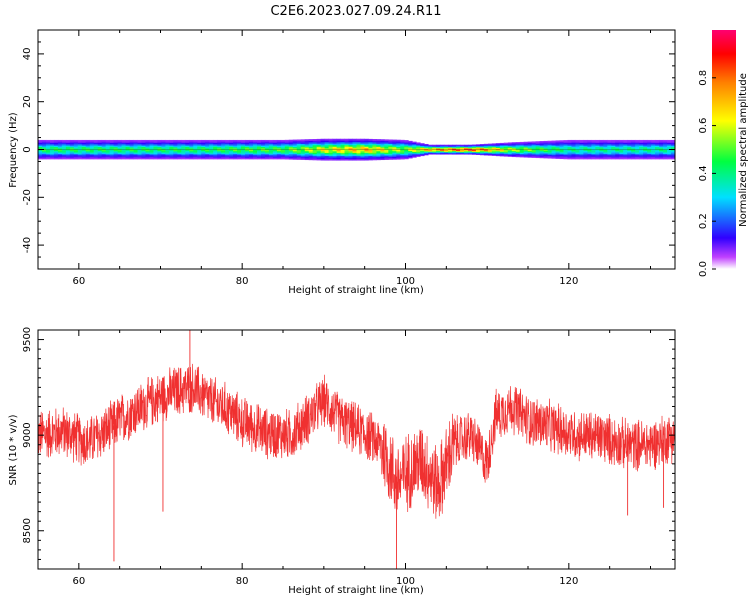  What do you see at coordinates (356, 290) in the screenshot?
I see `spectrogram-xlabel: Height of straight line (km)` at bounding box center [356, 290].